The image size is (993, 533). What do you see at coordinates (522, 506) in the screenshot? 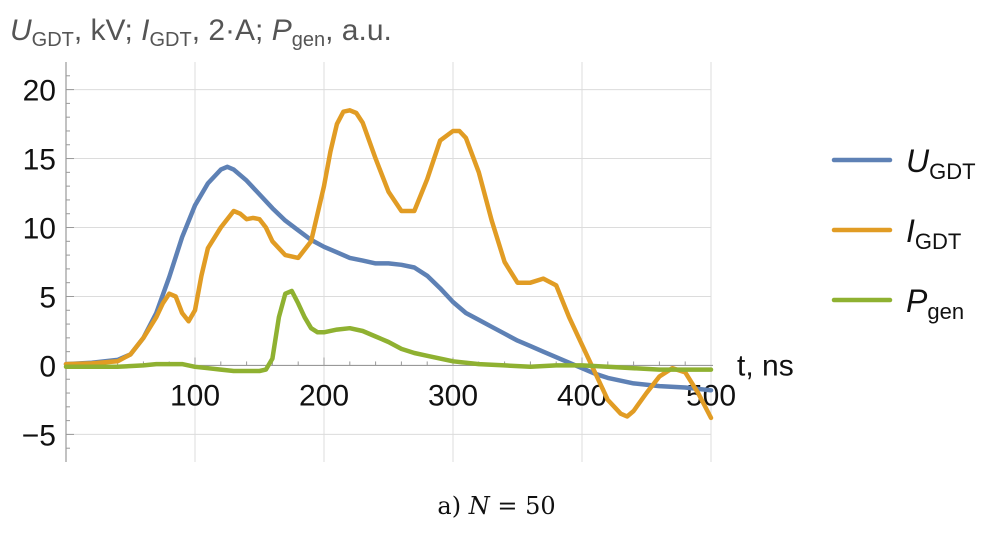
I see `caption-rest: = 50` at bounding box center [522, 506].